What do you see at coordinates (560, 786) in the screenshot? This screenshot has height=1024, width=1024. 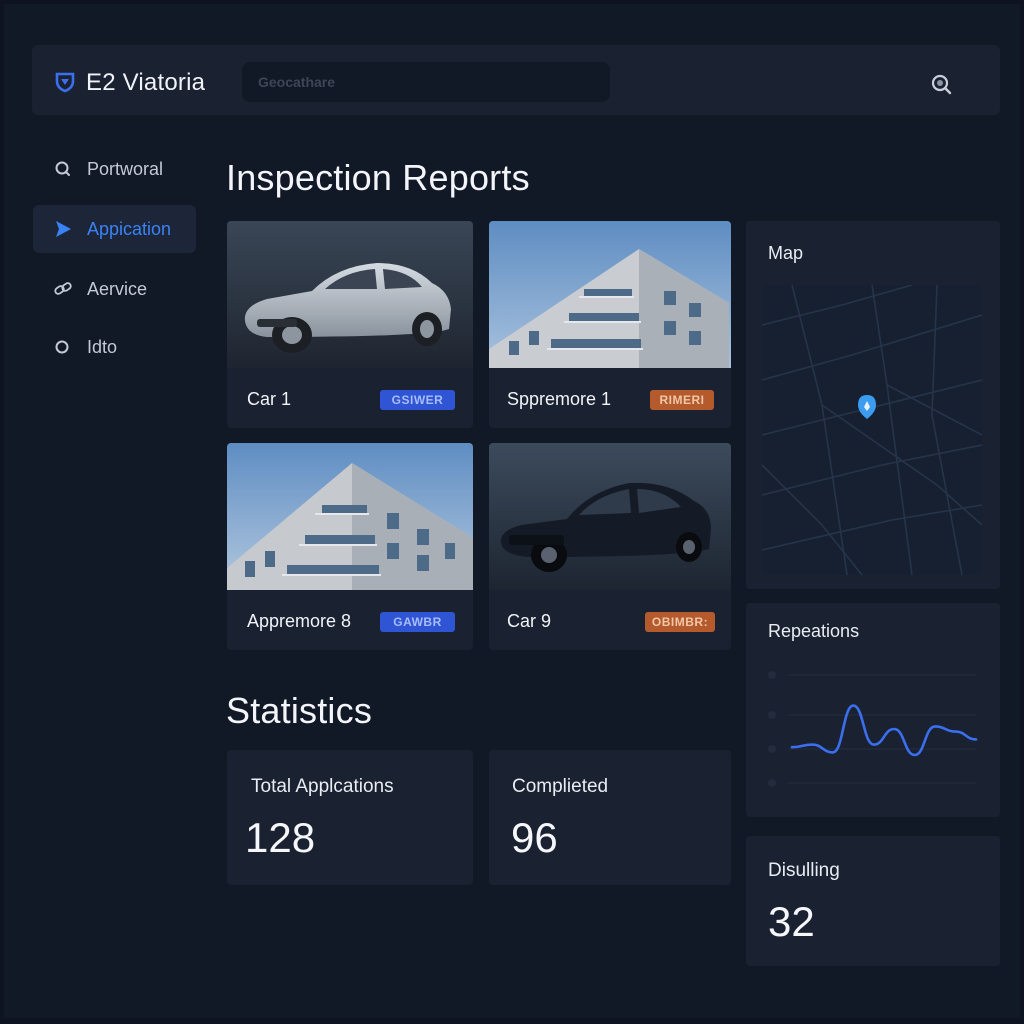 I see `stat-label: Complieted` at bounding box center [560, 786].